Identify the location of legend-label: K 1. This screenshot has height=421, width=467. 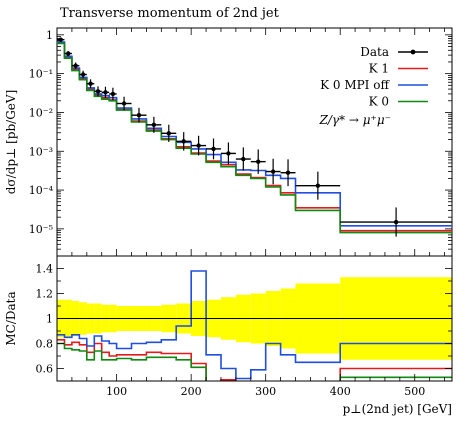
(379, 69).